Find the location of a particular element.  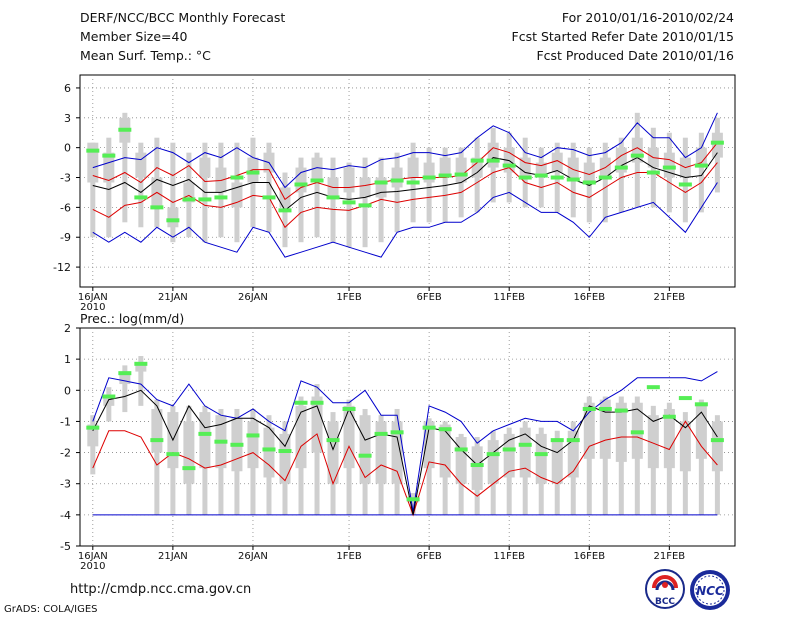

chart1-xtick-label: 26JAN is located at coordinates (253, 297).